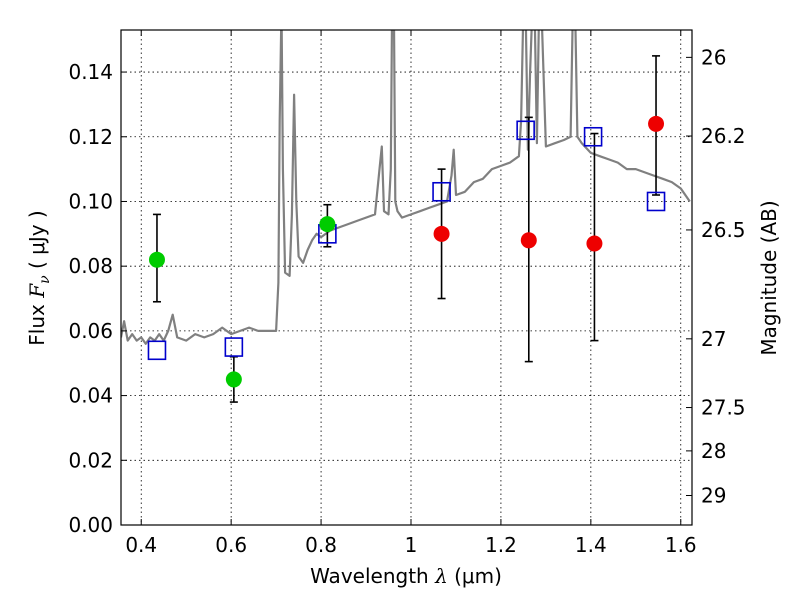  I want to click on y-axis-label: Flux Fν ( μJy ), so click(39, 277).